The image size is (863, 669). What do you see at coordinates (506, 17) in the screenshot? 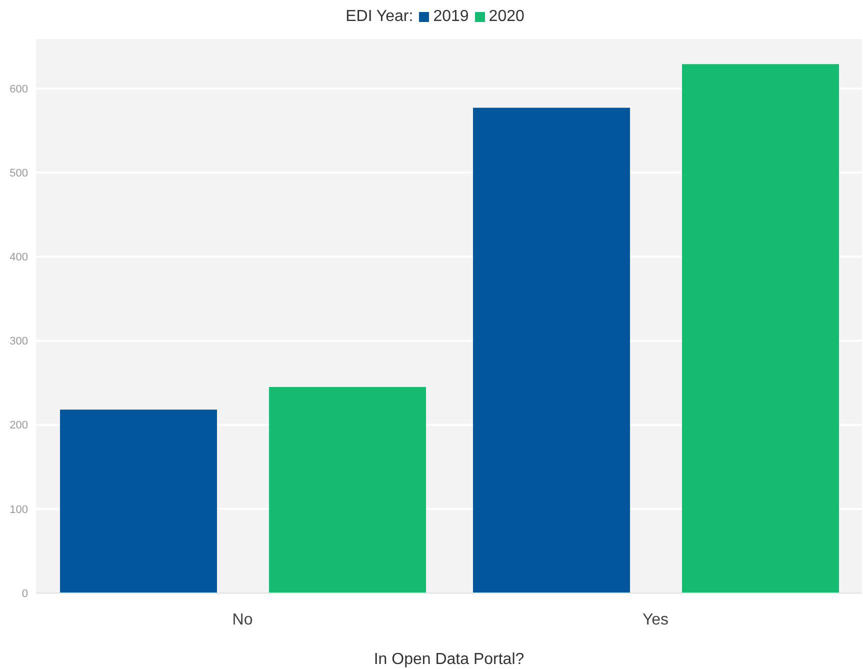
I see `legend-label: 2020` at bounding box center [506, 17].